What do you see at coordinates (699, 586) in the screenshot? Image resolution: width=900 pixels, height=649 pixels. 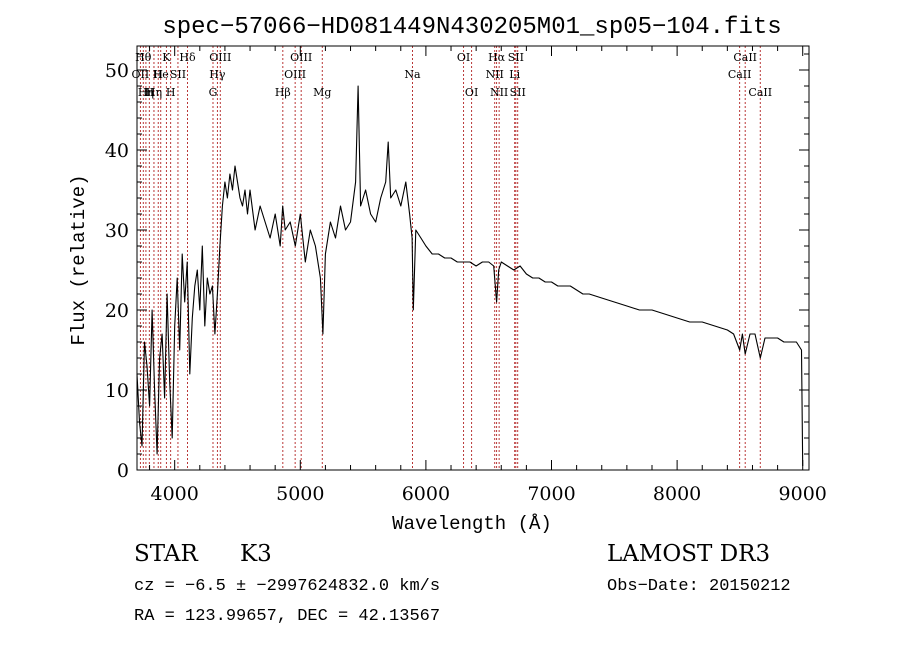 I see `obs-date: Obs−Date: 20150212` at bounding box center [699, 586].